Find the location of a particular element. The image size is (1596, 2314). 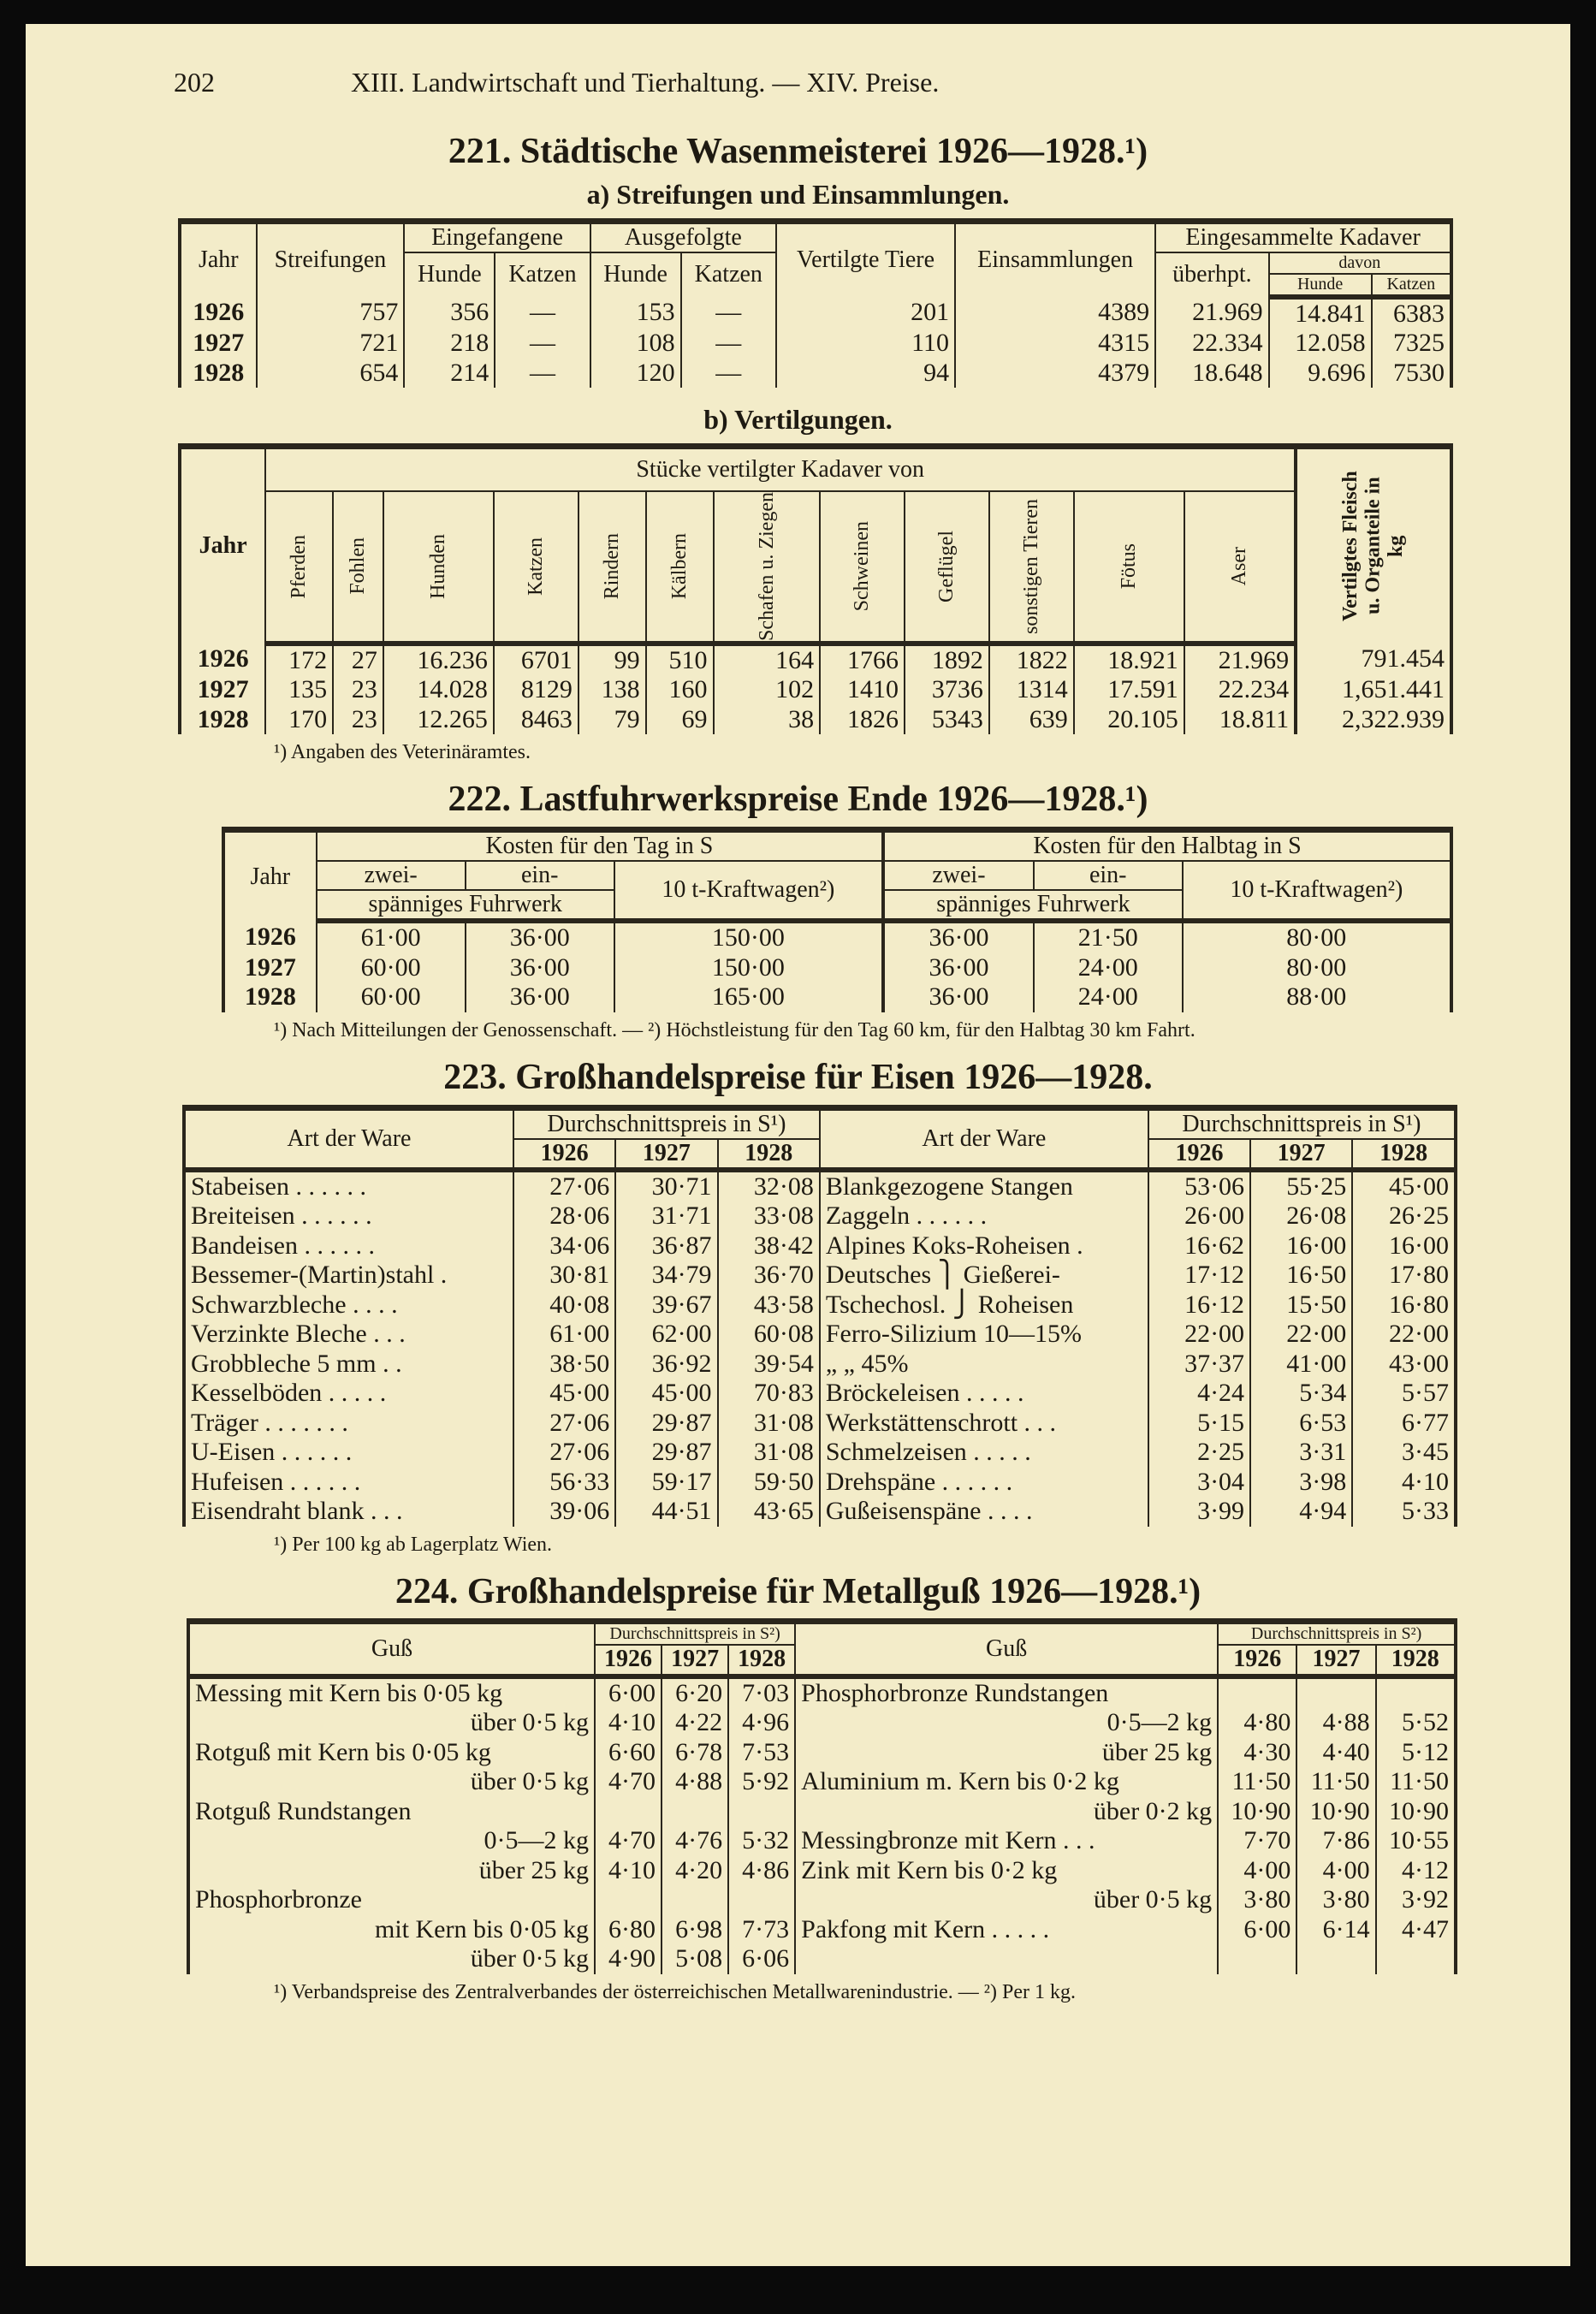

table-cell: 16·00 is located at coordinates (1301, 1246).